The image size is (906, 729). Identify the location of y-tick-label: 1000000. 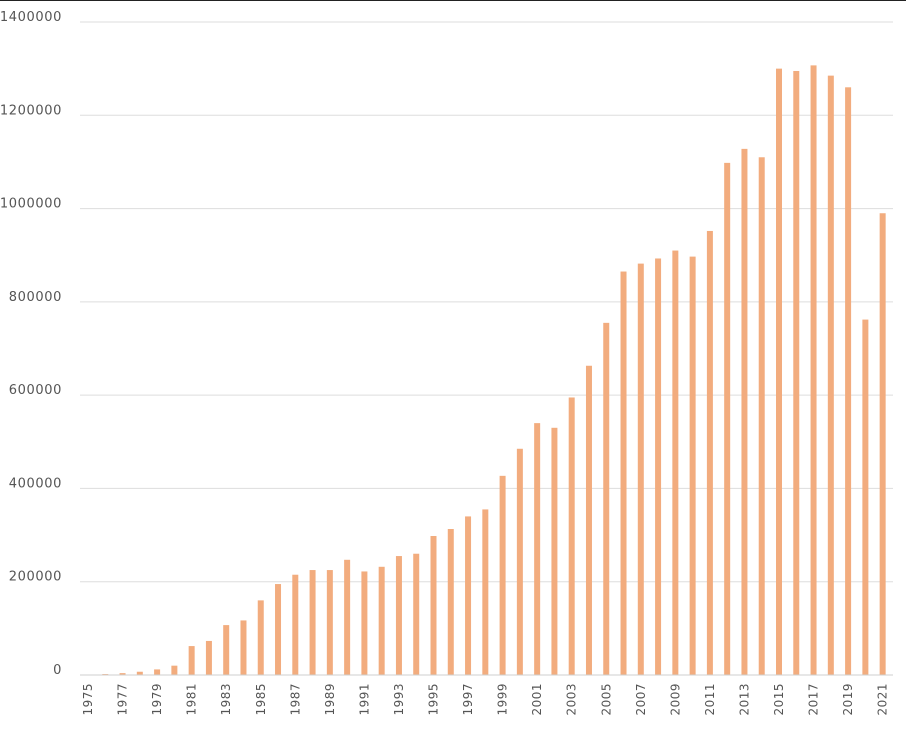
(31, 204).